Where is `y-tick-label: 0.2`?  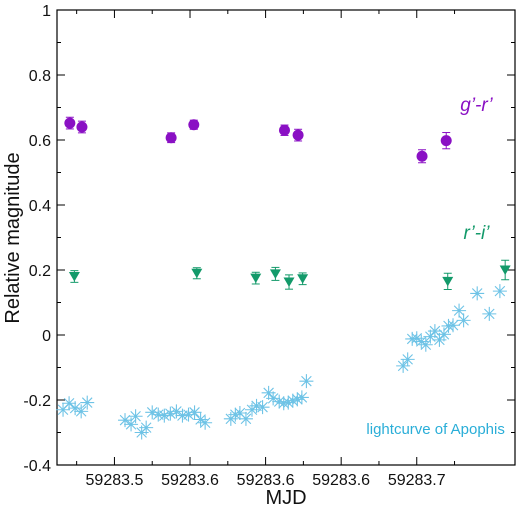
y-tick-label: 0.2 is located at coordinates (40, 271).